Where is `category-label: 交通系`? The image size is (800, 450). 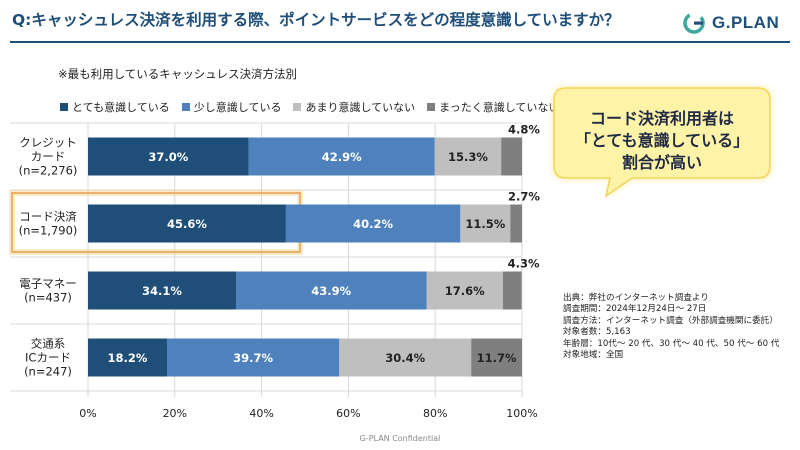
category-label: 交通系 is located at coordinates (48, 344).